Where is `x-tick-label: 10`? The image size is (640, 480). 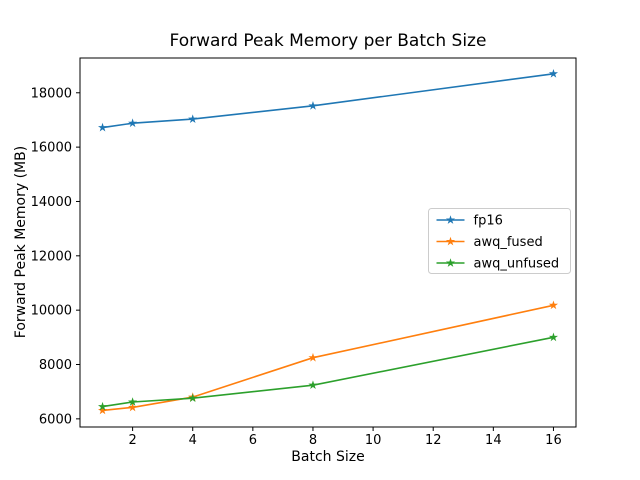
x-tick-label: 10 is located at coordinates (373, 440).